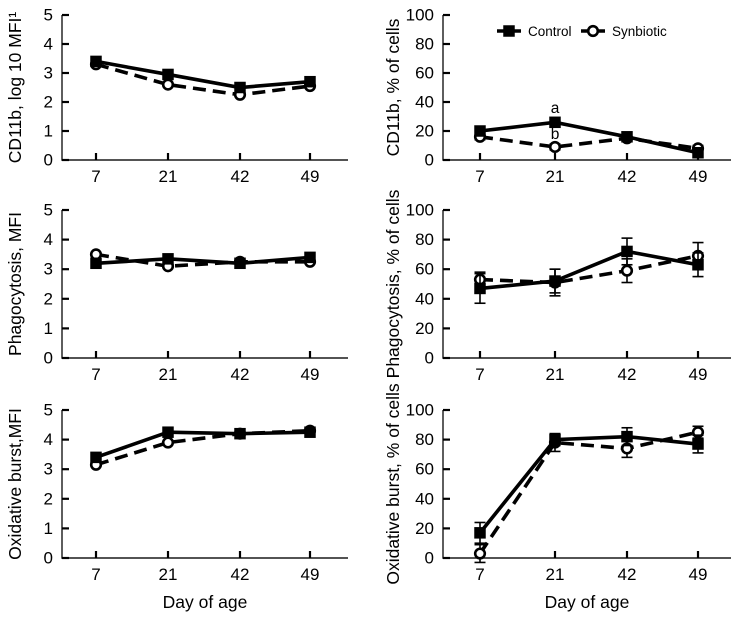  What do you see at coordinates (393, 484) in the screenshot?
I see `y-axis-title: Oxidative burst, % of cells` at bounding box center [393, 484].